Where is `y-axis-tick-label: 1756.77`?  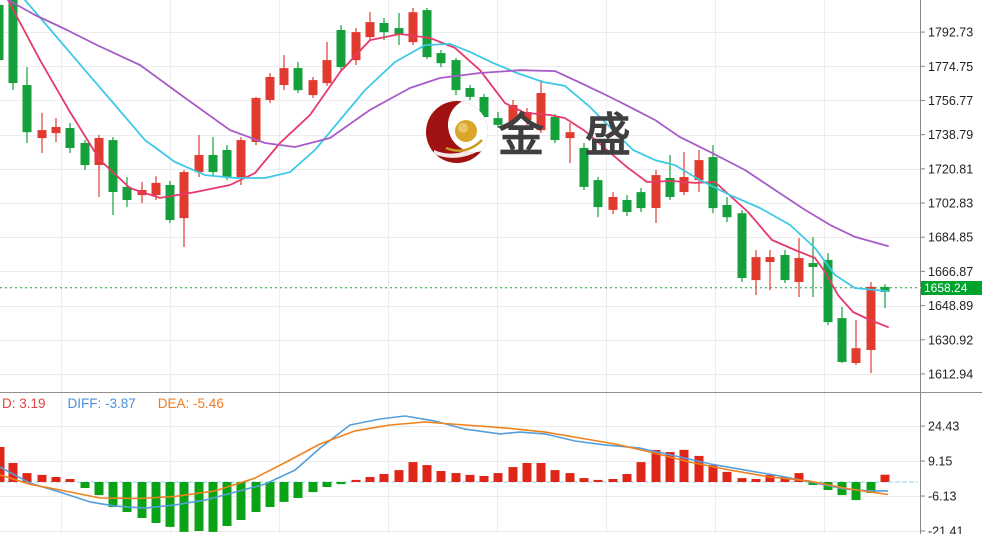 y-axis-tick-label: 1756.77 is located at coordinates (950, 101).